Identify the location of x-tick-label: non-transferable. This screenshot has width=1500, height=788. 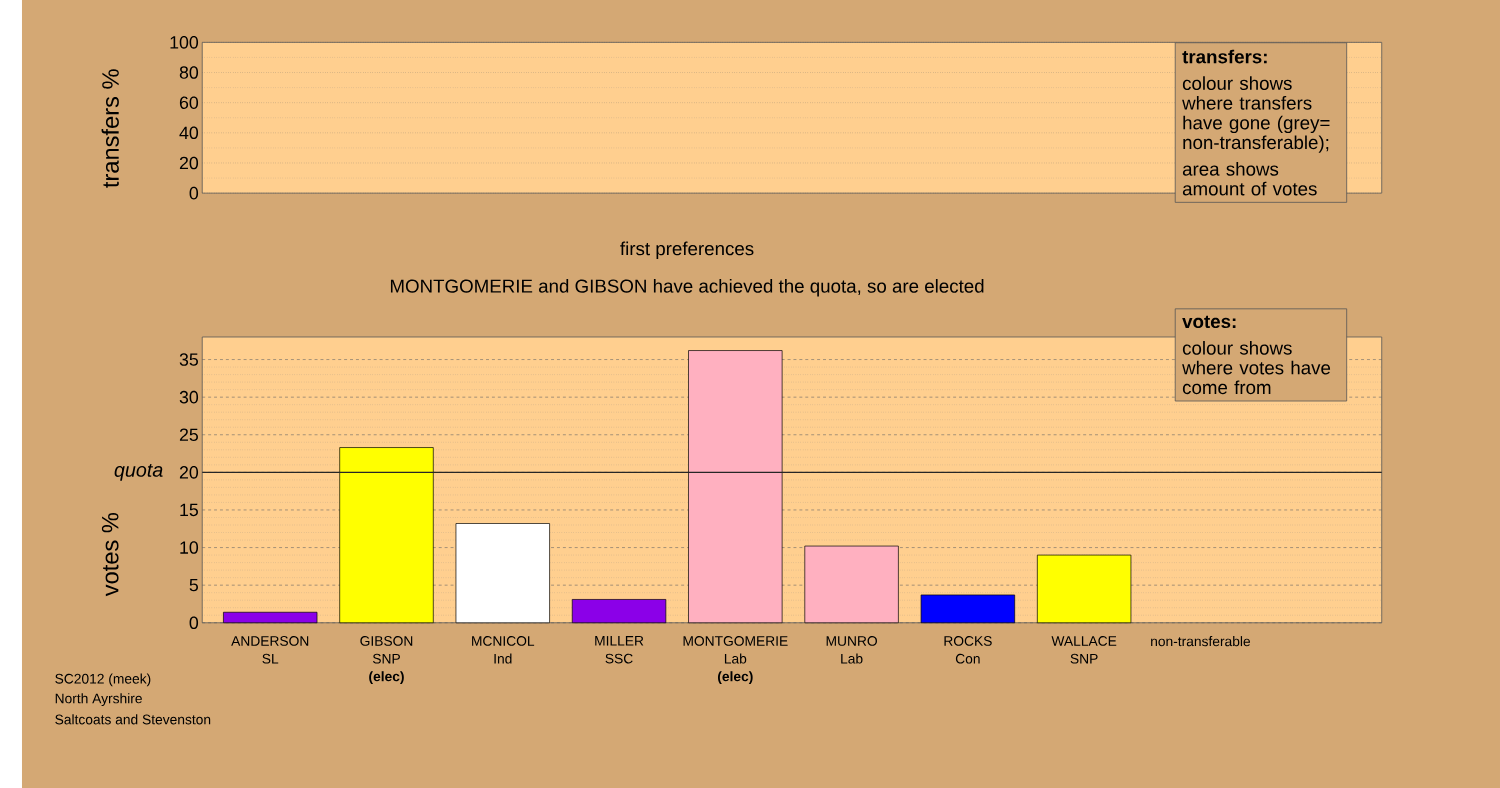
(1201, 641).